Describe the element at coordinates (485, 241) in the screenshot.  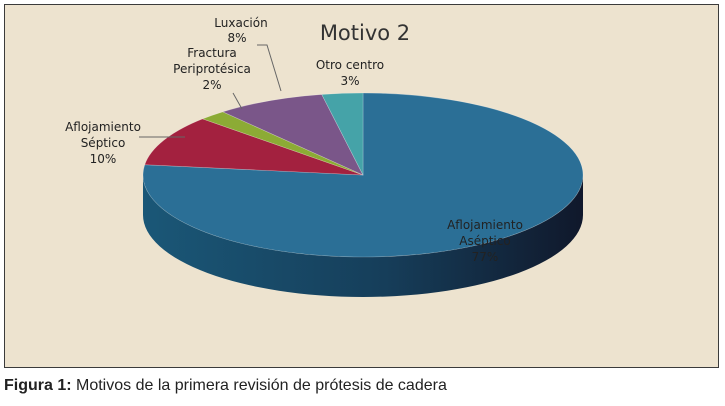
I see `data-label-0: Aflojamiento Aséptico 77%` at that location.